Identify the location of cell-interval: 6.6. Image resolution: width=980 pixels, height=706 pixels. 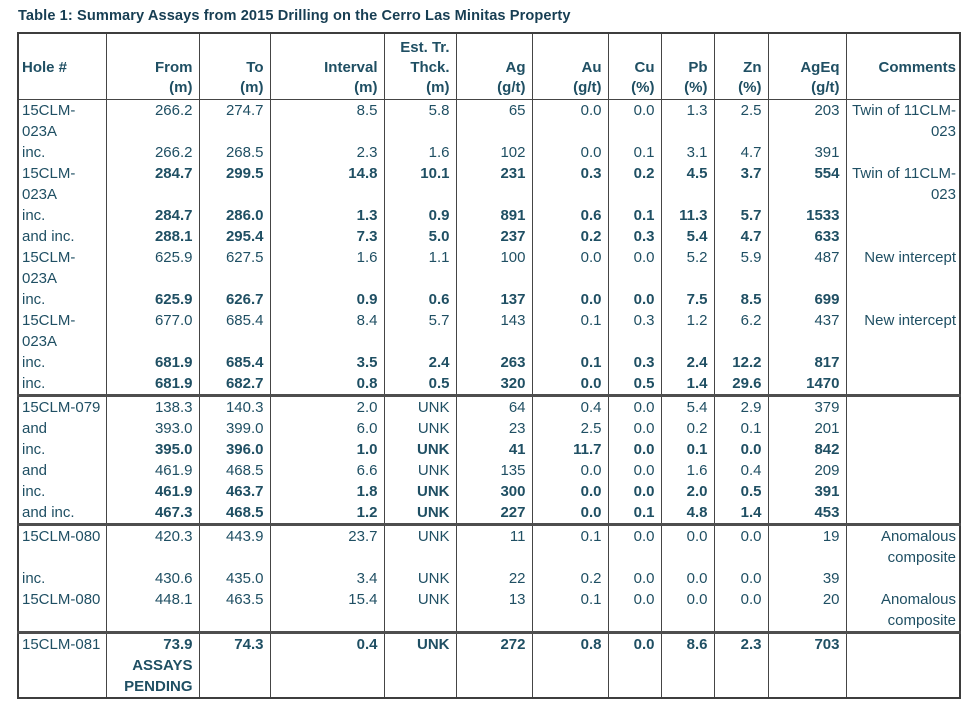
(326, 470).